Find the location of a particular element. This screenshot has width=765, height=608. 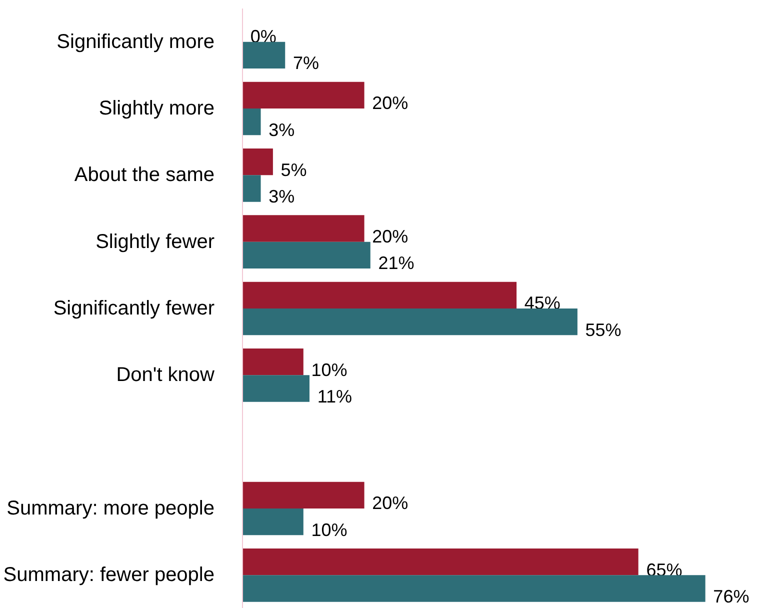

data-label: 55% is located at coordinates (603, 330).